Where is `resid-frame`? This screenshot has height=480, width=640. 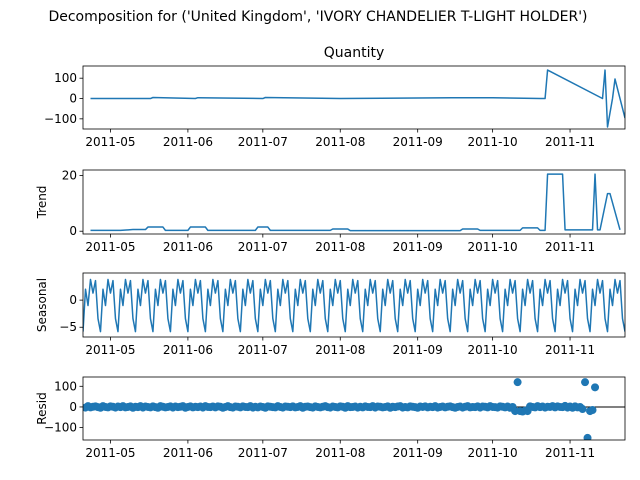
resid-frame is located at coordinates (354, 408).